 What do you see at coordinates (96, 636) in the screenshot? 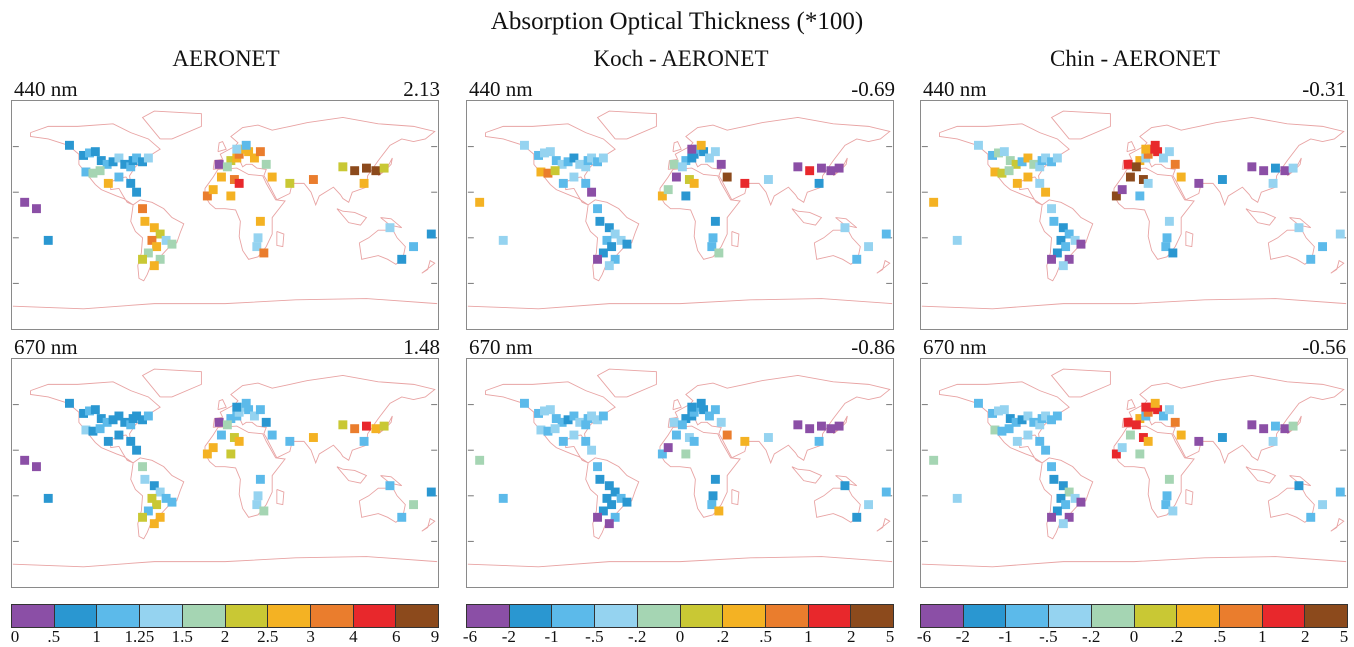
I see `colorbar-tick-label: 1` at bounding box center [96, 636].